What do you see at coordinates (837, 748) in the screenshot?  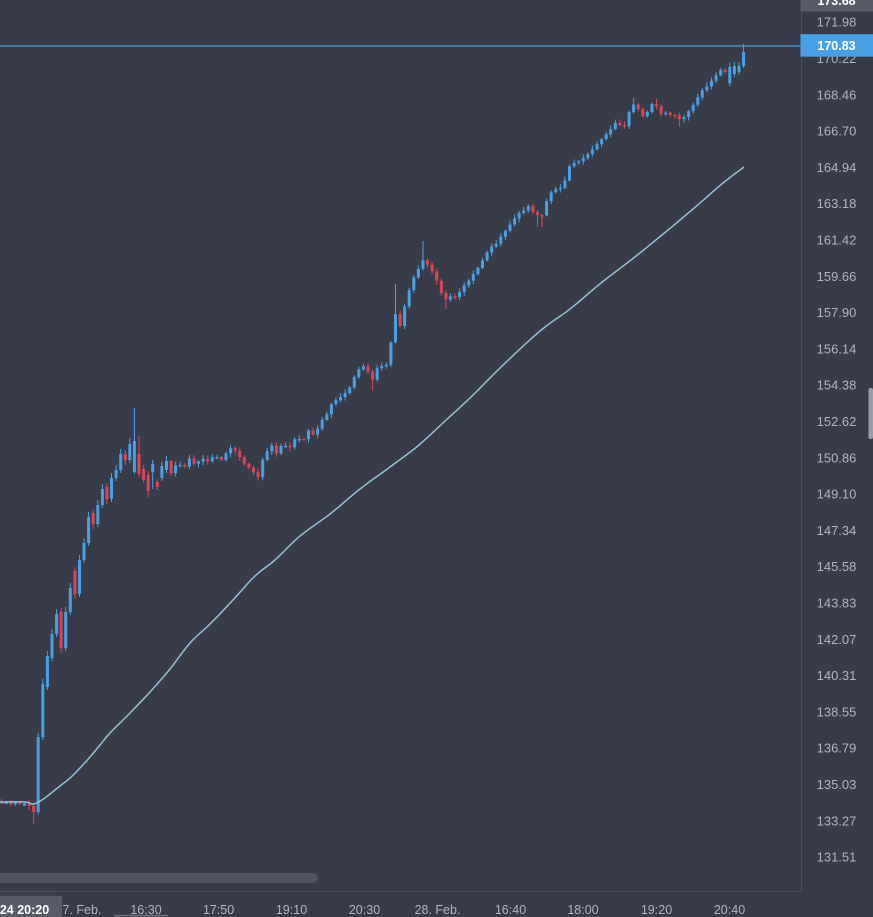 I see `svg-text: 136.79` at bounding box center [837, 748].